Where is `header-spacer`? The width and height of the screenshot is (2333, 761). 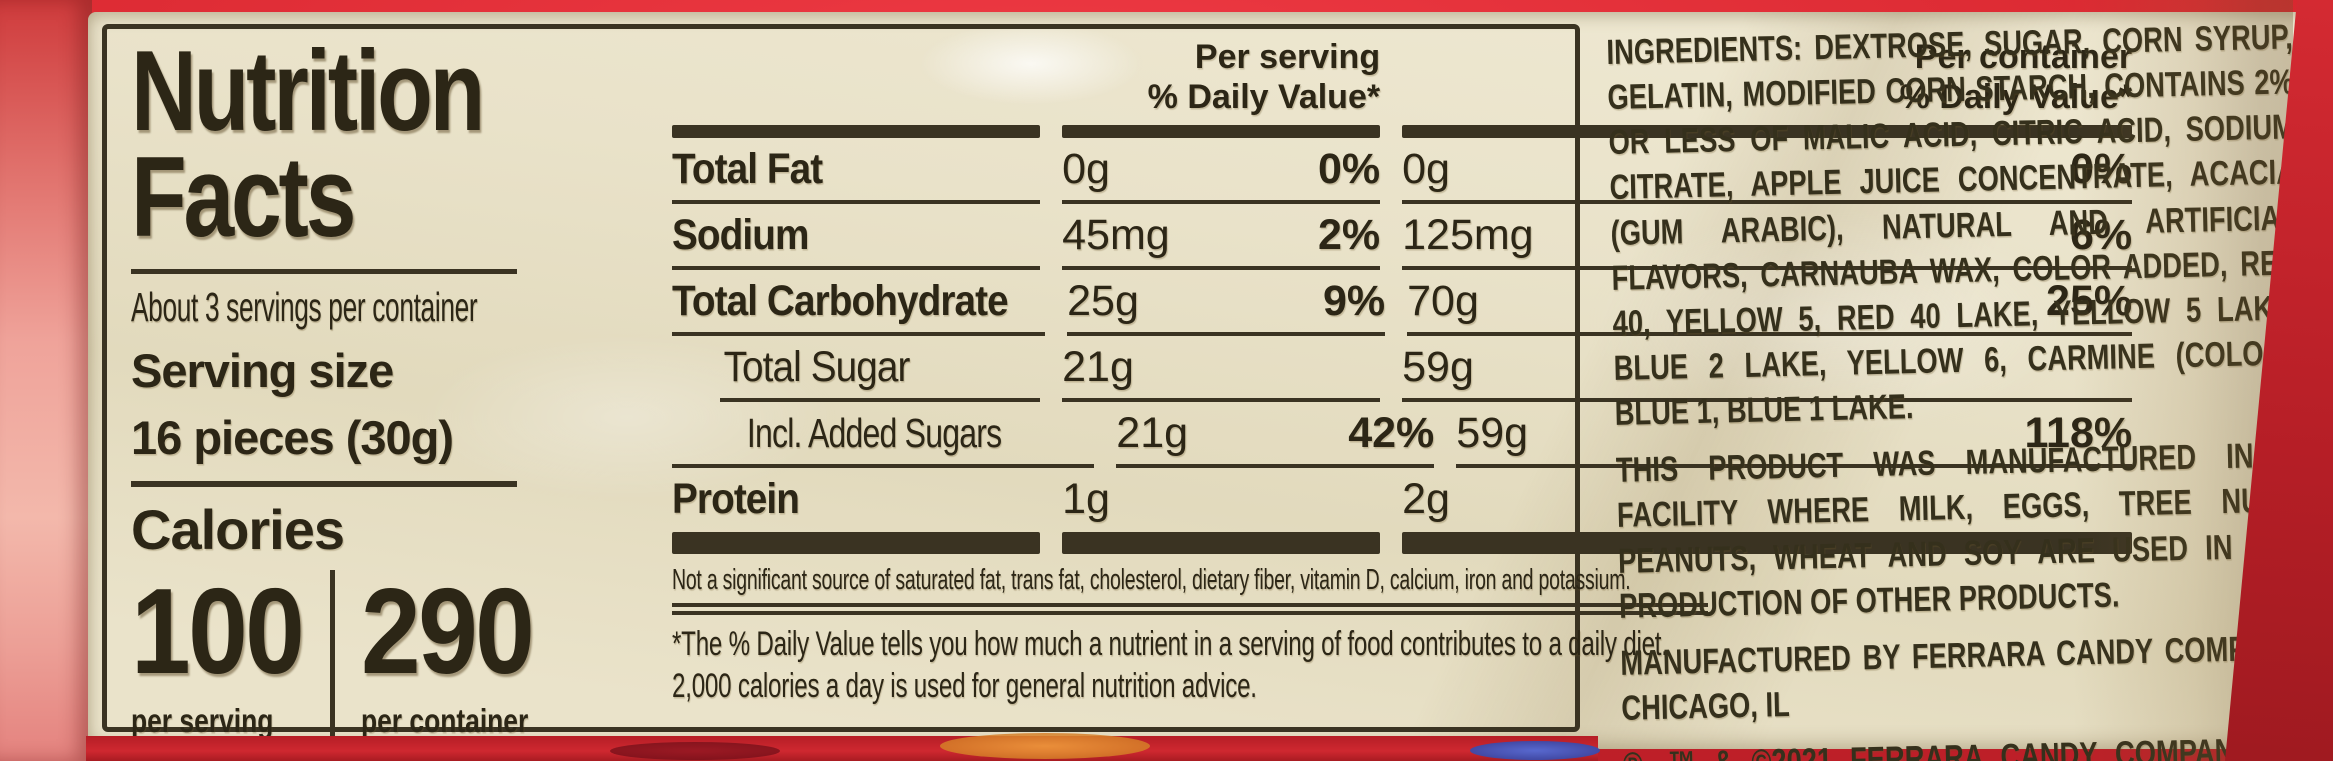 header-spacer is located at coordinates (856, 77).